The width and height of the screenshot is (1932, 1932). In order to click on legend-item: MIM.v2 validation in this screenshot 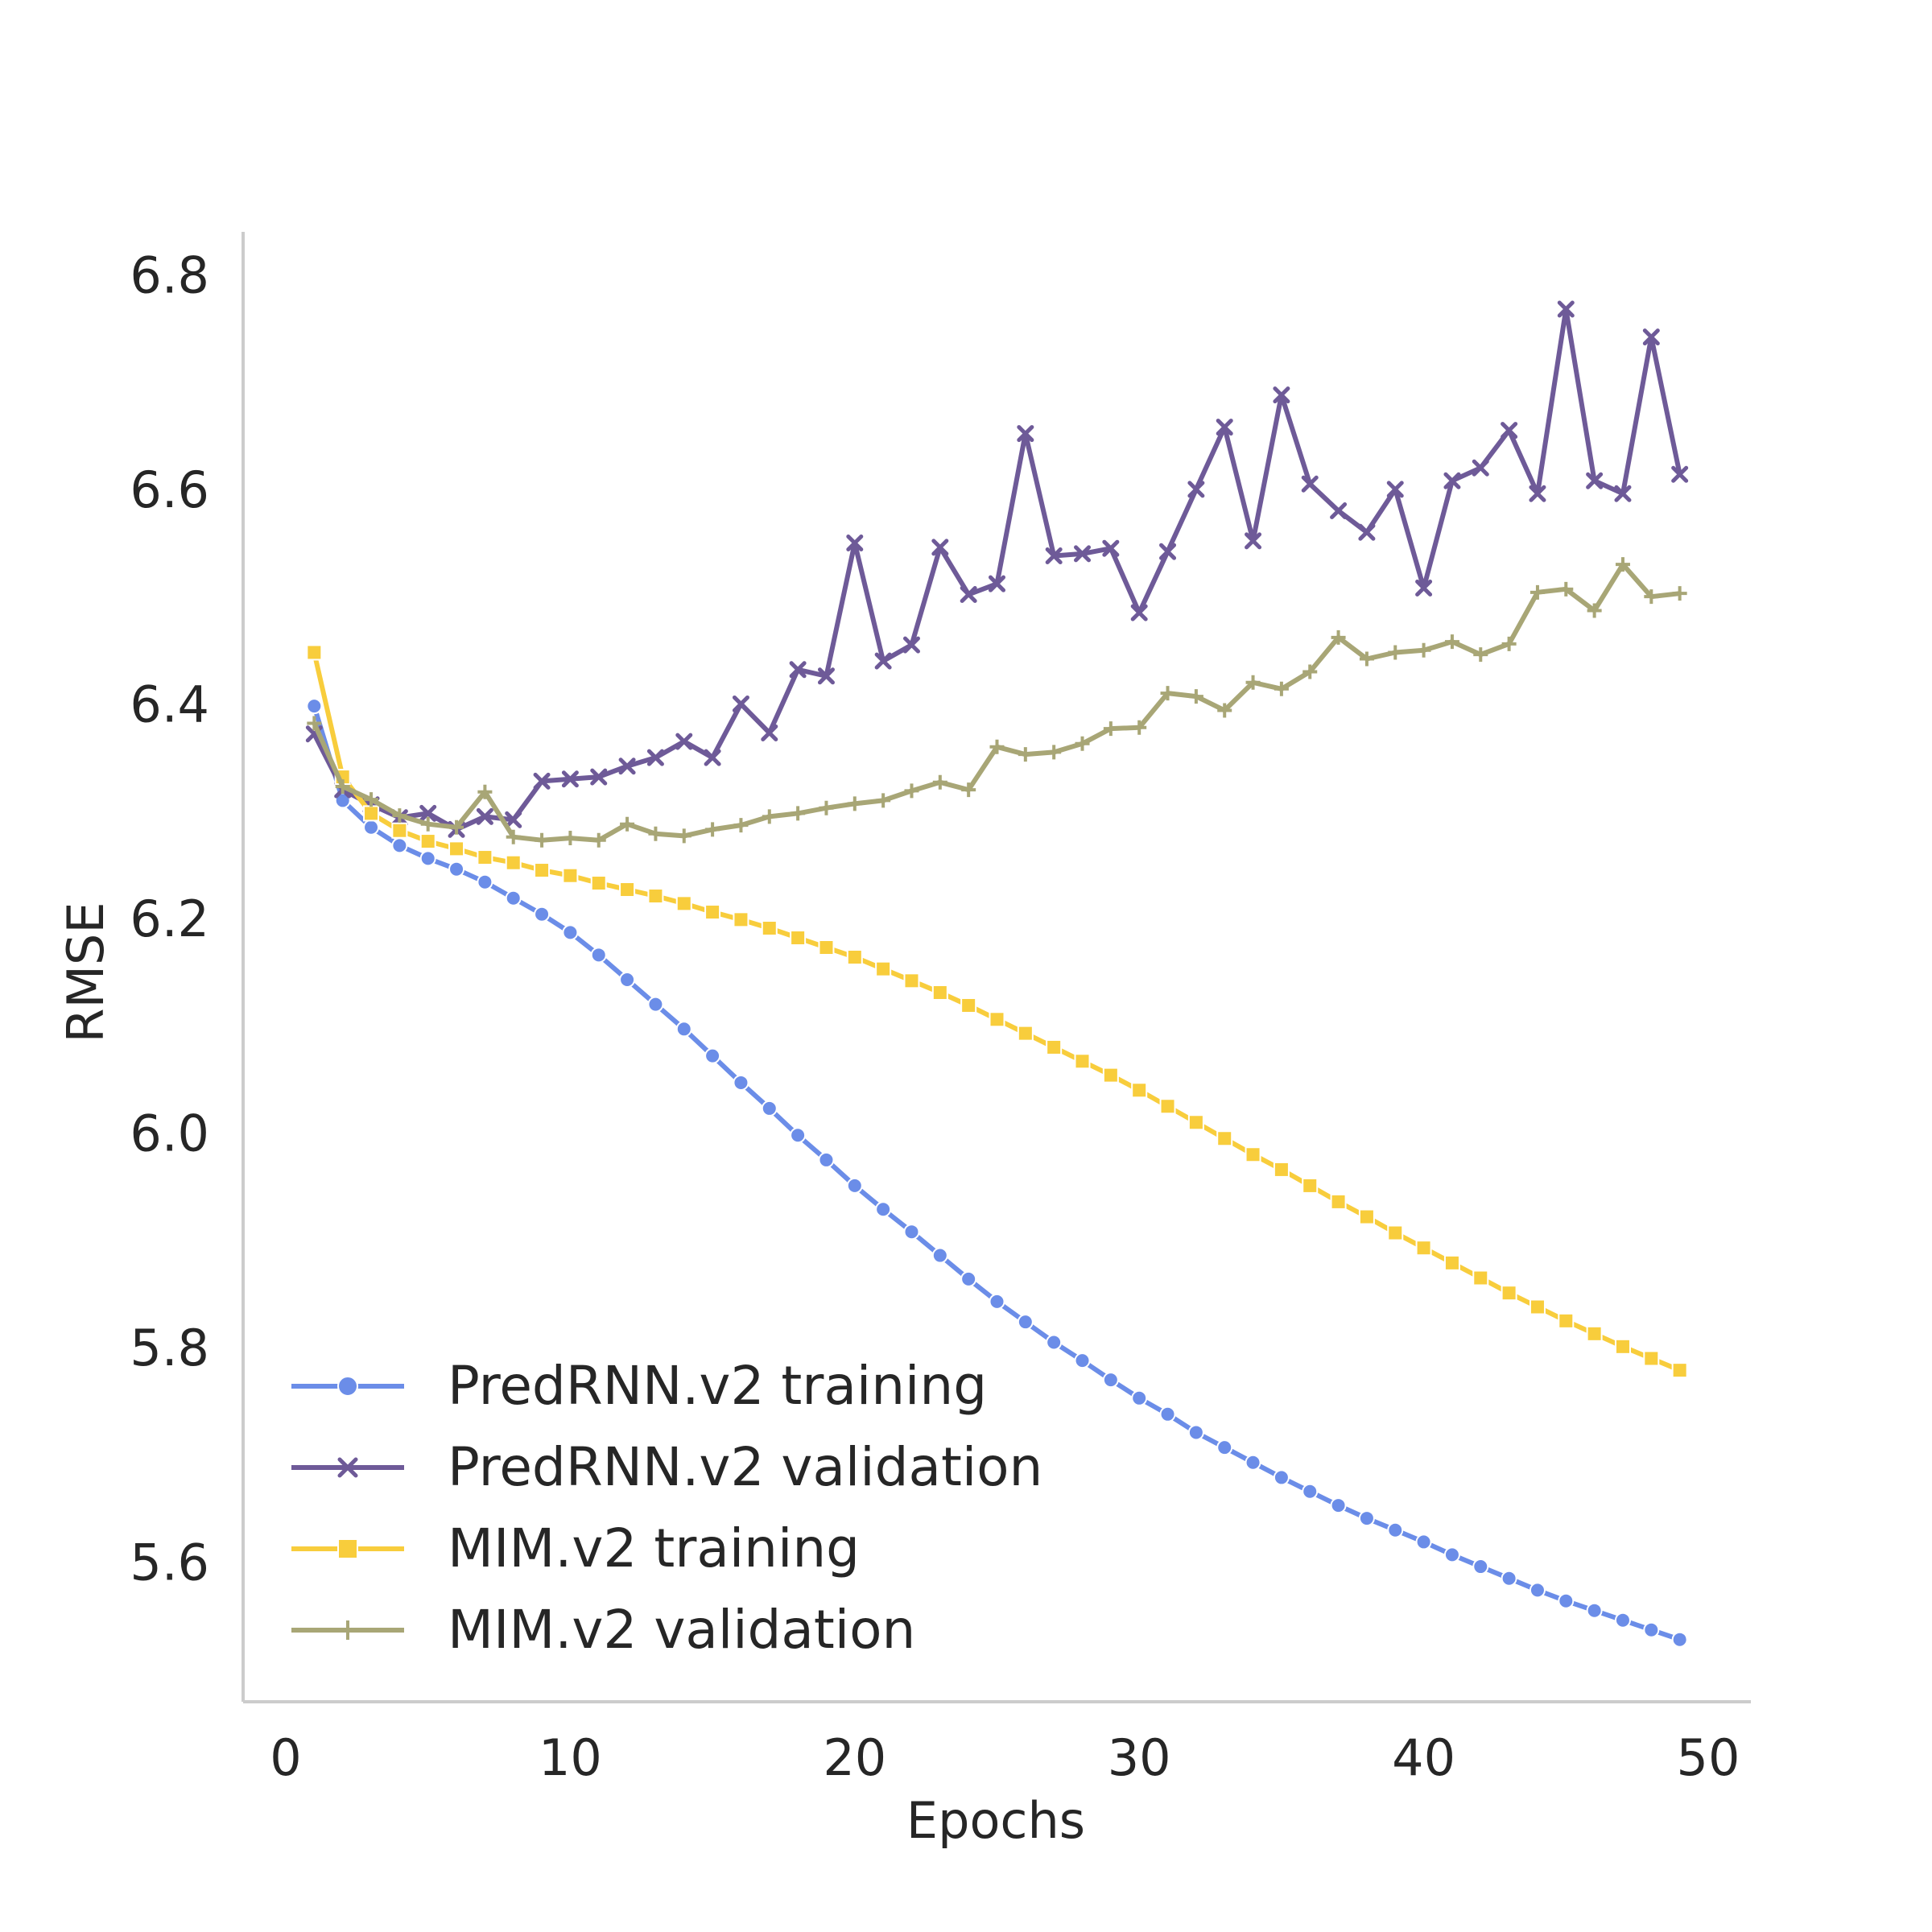, I will do `click(603, 1630)`.